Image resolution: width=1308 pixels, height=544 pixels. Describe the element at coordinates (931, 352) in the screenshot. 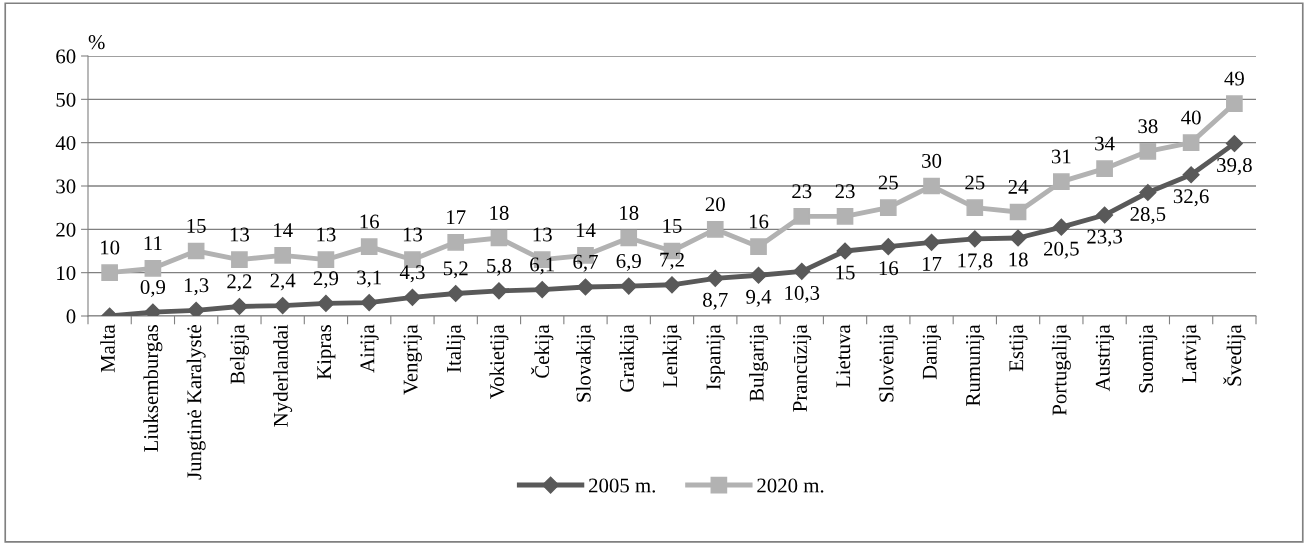

I see `x-tick-label: Danija` at that location.